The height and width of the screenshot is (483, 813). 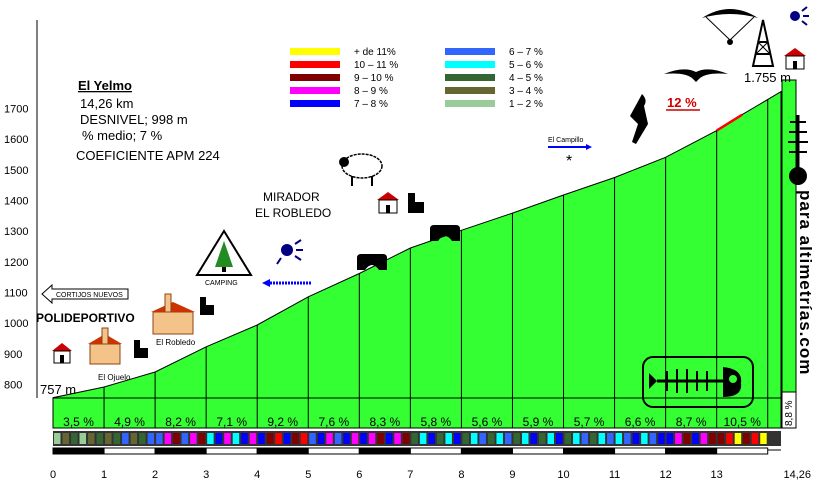 I want to click on house-icon, so click(x=795, y=59).